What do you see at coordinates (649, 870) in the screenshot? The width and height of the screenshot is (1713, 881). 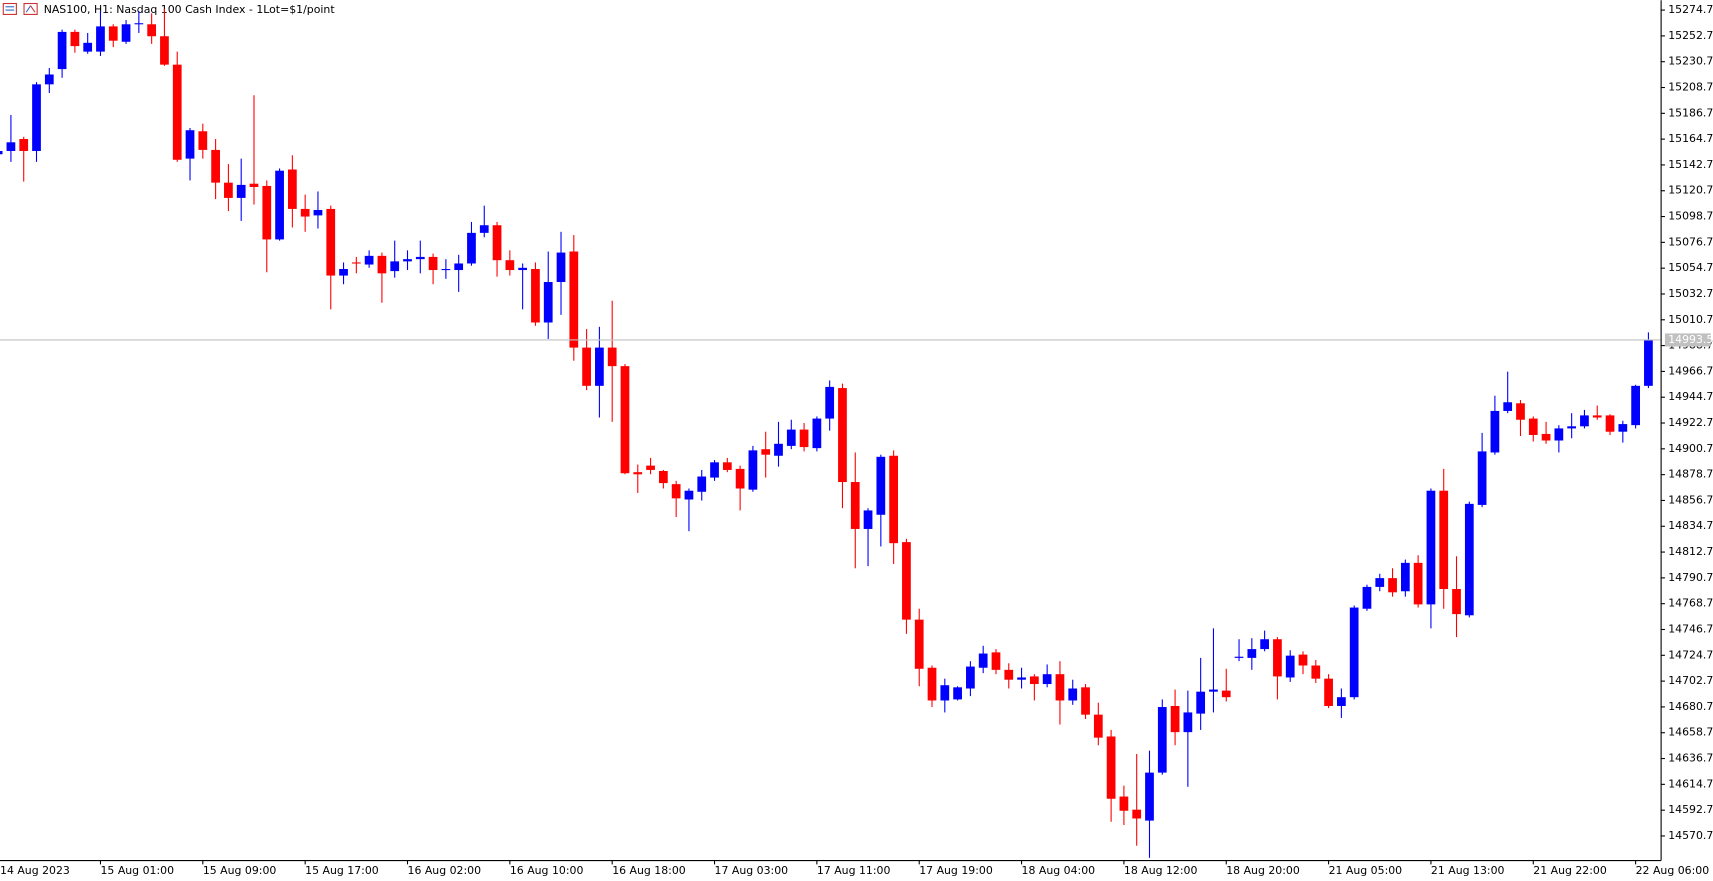 I see `x-tick-label: 16 Aug 18:00` at bounding box center [649, 870].